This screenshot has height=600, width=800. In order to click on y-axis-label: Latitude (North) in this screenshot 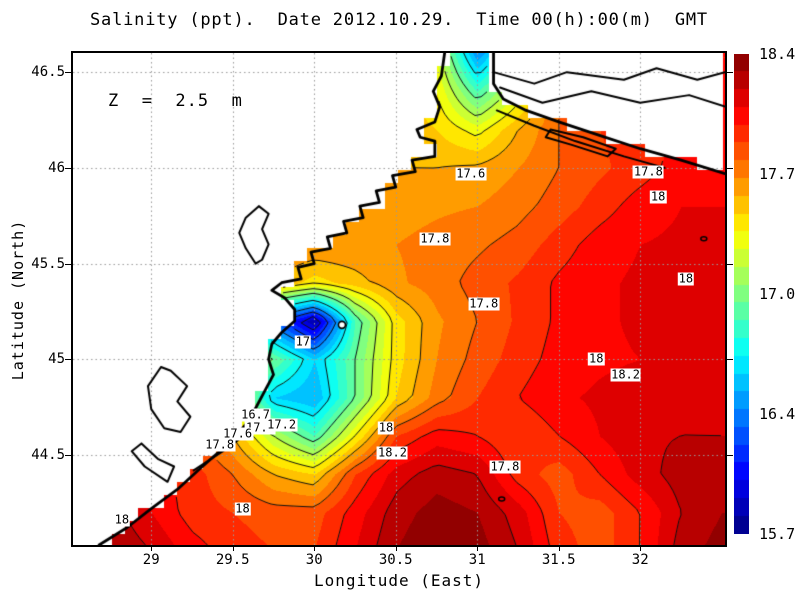, I will do `click(18, 300)`.